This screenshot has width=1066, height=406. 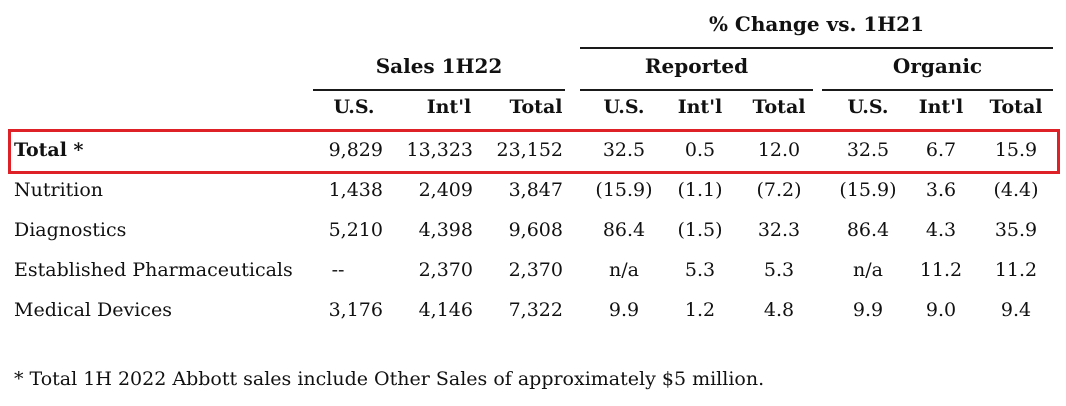 What do you see at coordinates (700, 190) in the screenshot?
I see `cell-reported-1: (1.1)` at bounding box center [700, 190].